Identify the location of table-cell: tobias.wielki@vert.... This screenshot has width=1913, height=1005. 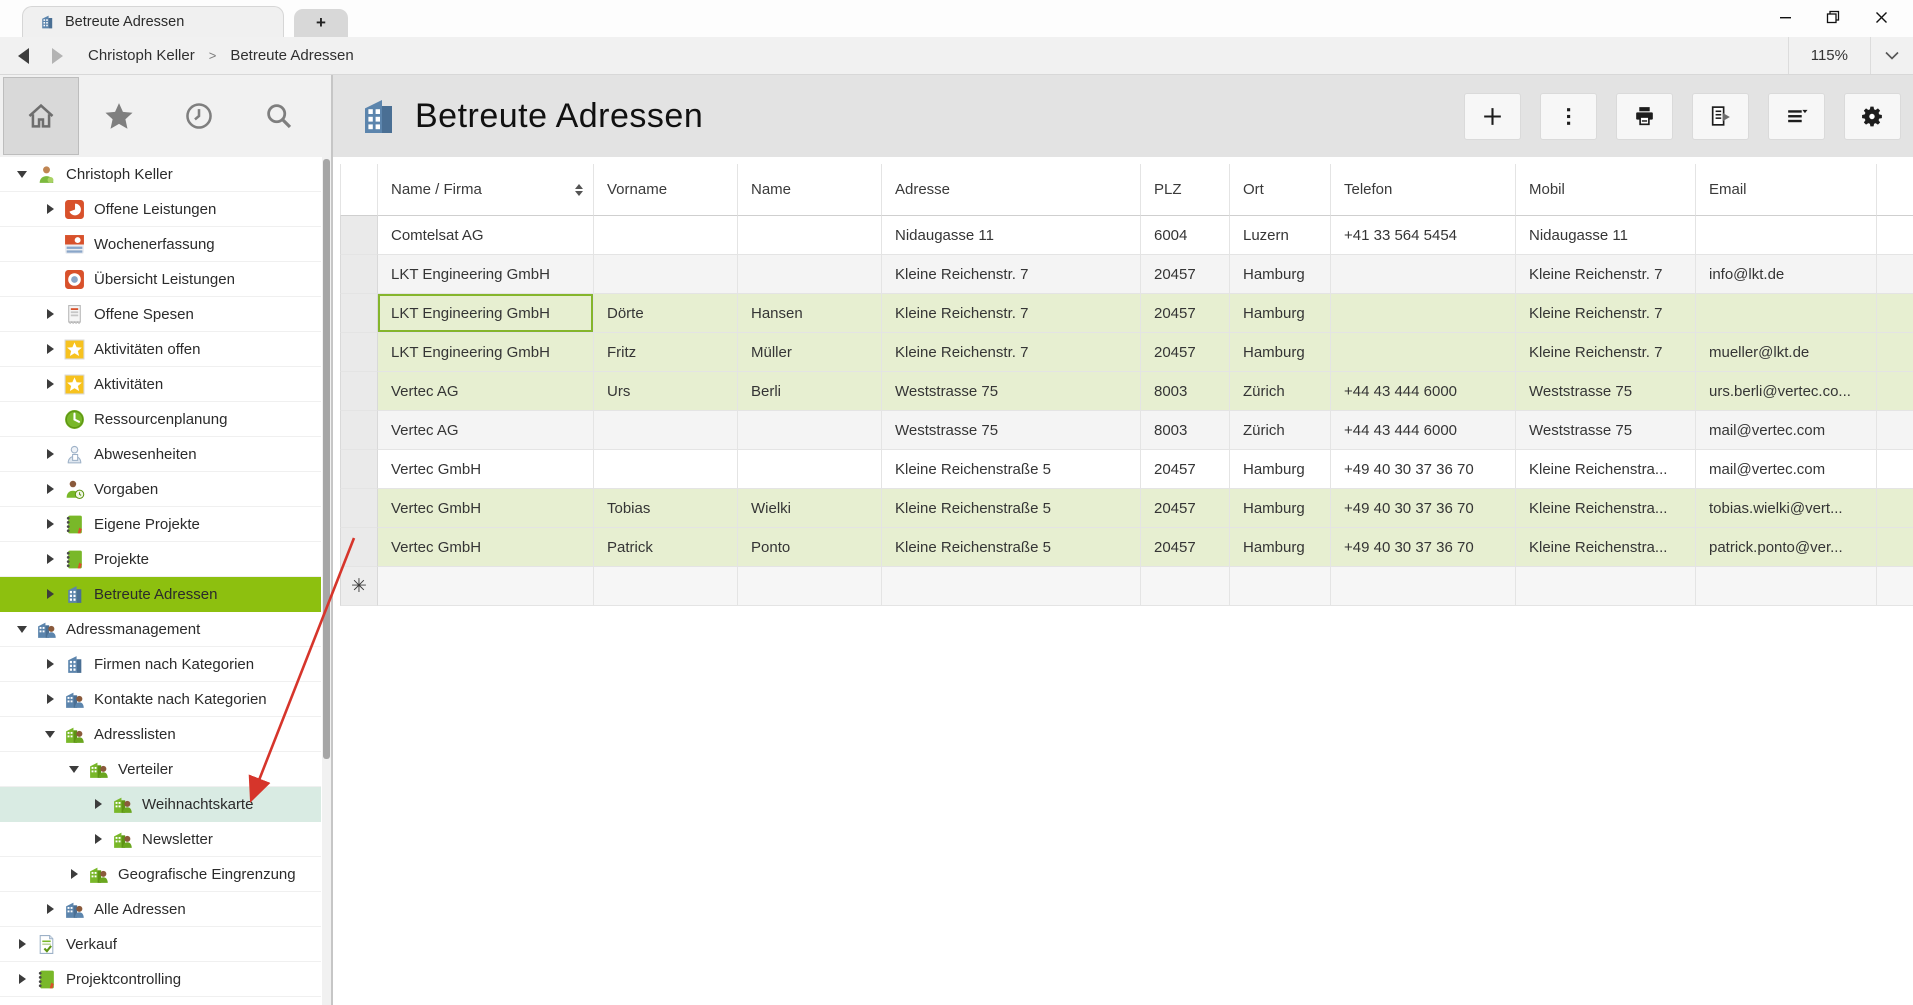
(1786, 508).